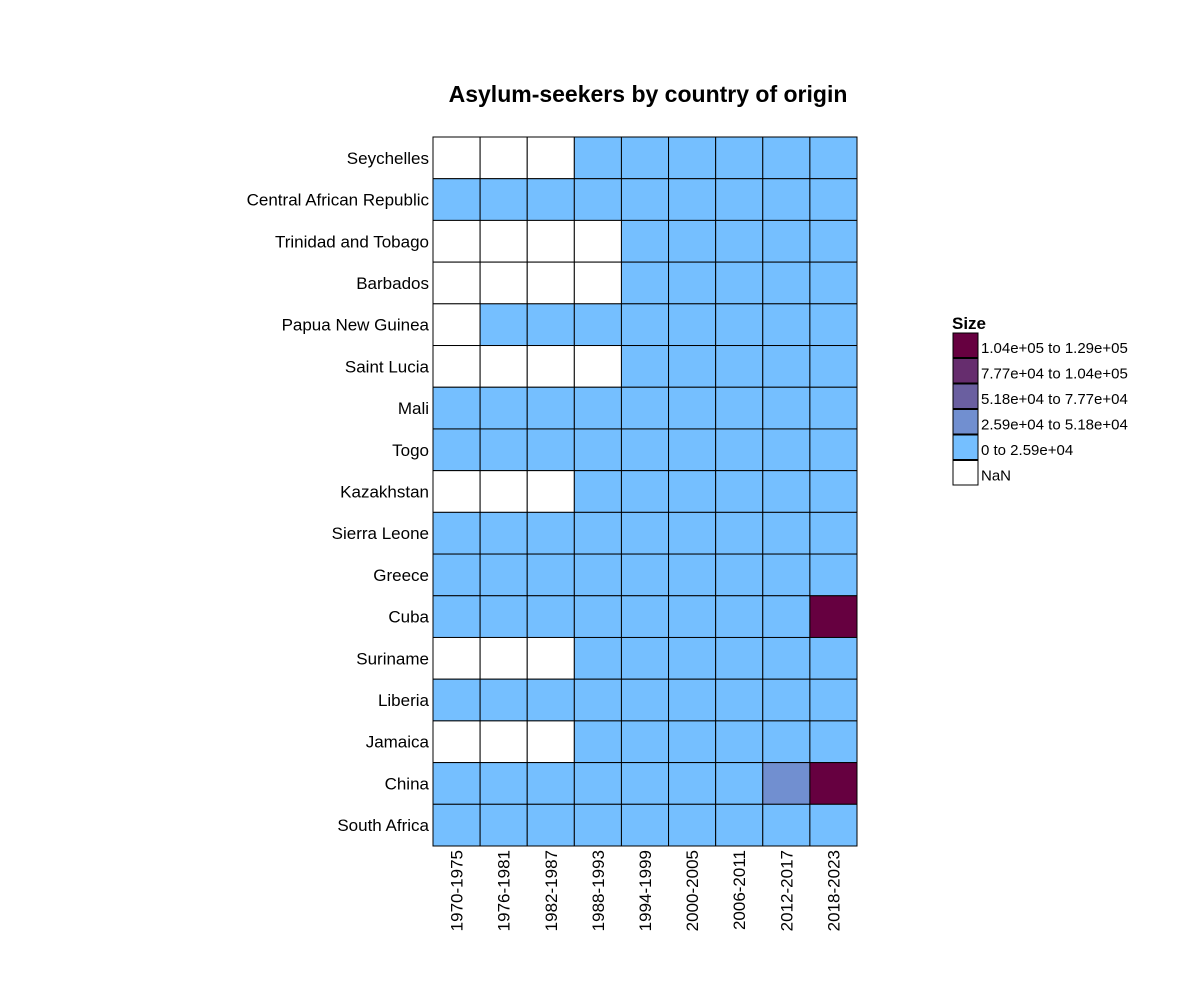 Image resolution: width=1200 pixels, height=1000 pixels. Describe the element at coordinates (598, 890) in the screenshot. I see `x-tick-label: 1988-1993` at that location.